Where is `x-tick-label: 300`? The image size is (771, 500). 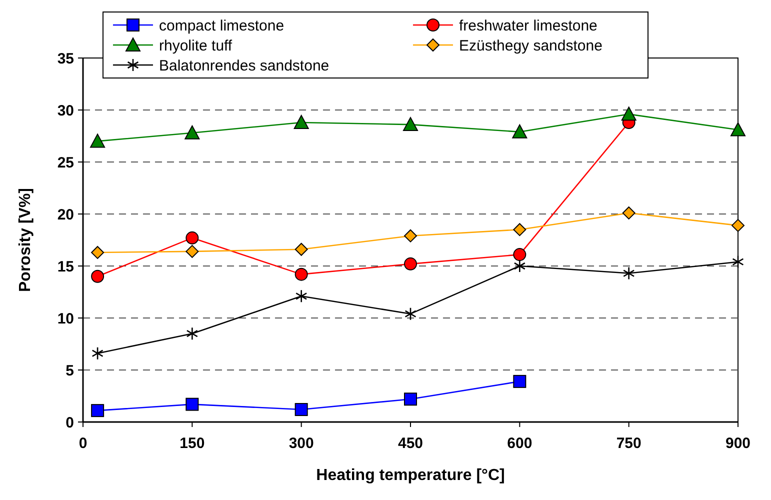
x-tick-label: 300 is located at coordinates (301, 443).